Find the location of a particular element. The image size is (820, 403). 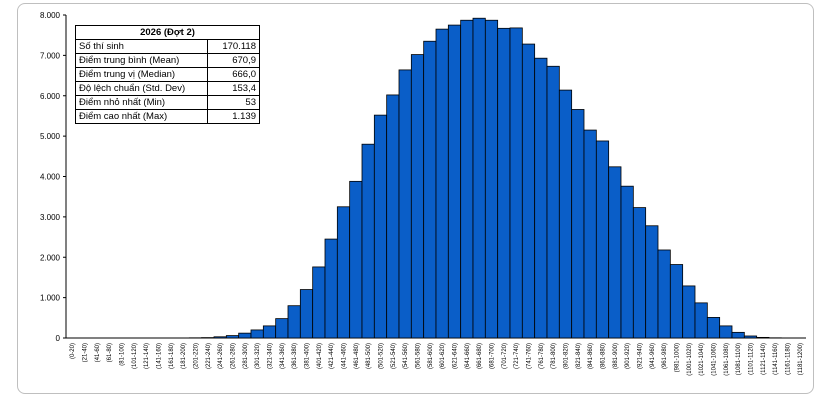

x-tick-label: (981-1000) is located at coordinates (678, 357).